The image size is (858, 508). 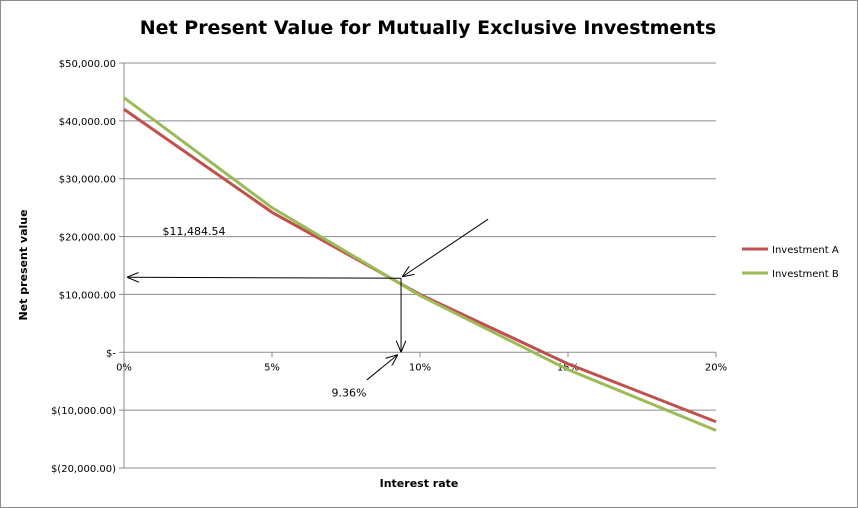 What do you see at coordinates (419, 483) in the screenshot?
I see `x-axis-title: Interest rate` at bounding box center [419, 483].